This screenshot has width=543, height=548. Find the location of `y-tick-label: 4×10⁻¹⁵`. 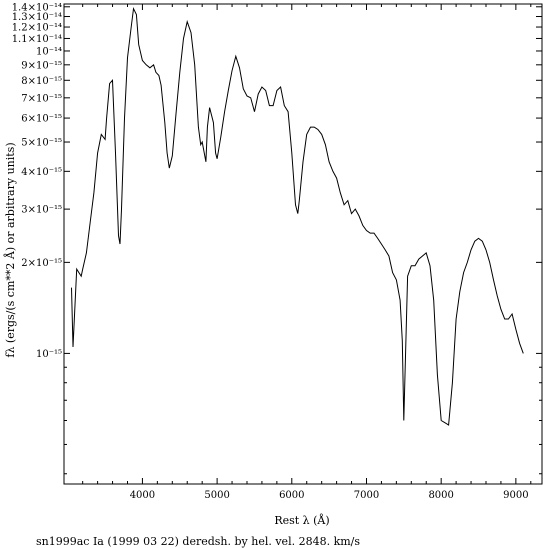

y-tick-label: 4×10⁻¹⁵ is located at coordinates (41, 172).